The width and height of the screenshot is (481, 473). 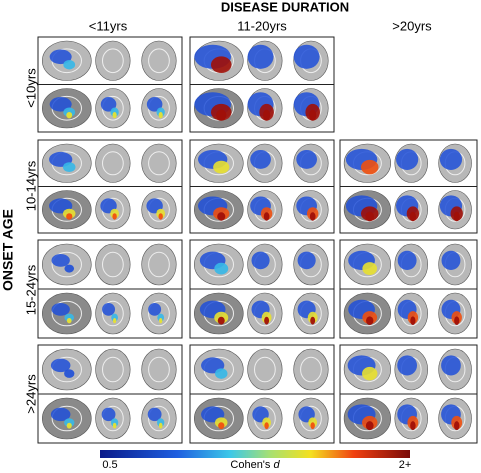 What do you see at coordinates (412, 25) in the screenshot?
I see `column-label: >20yrs` at bounding box center [412, 25].